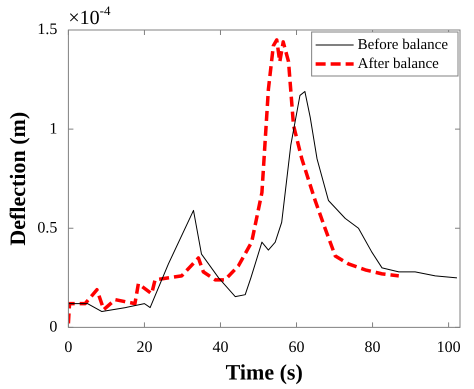  Describe the element at coordinates (47, 227) in the screenshot. I see `y-tick-label: 0.5` at that location.